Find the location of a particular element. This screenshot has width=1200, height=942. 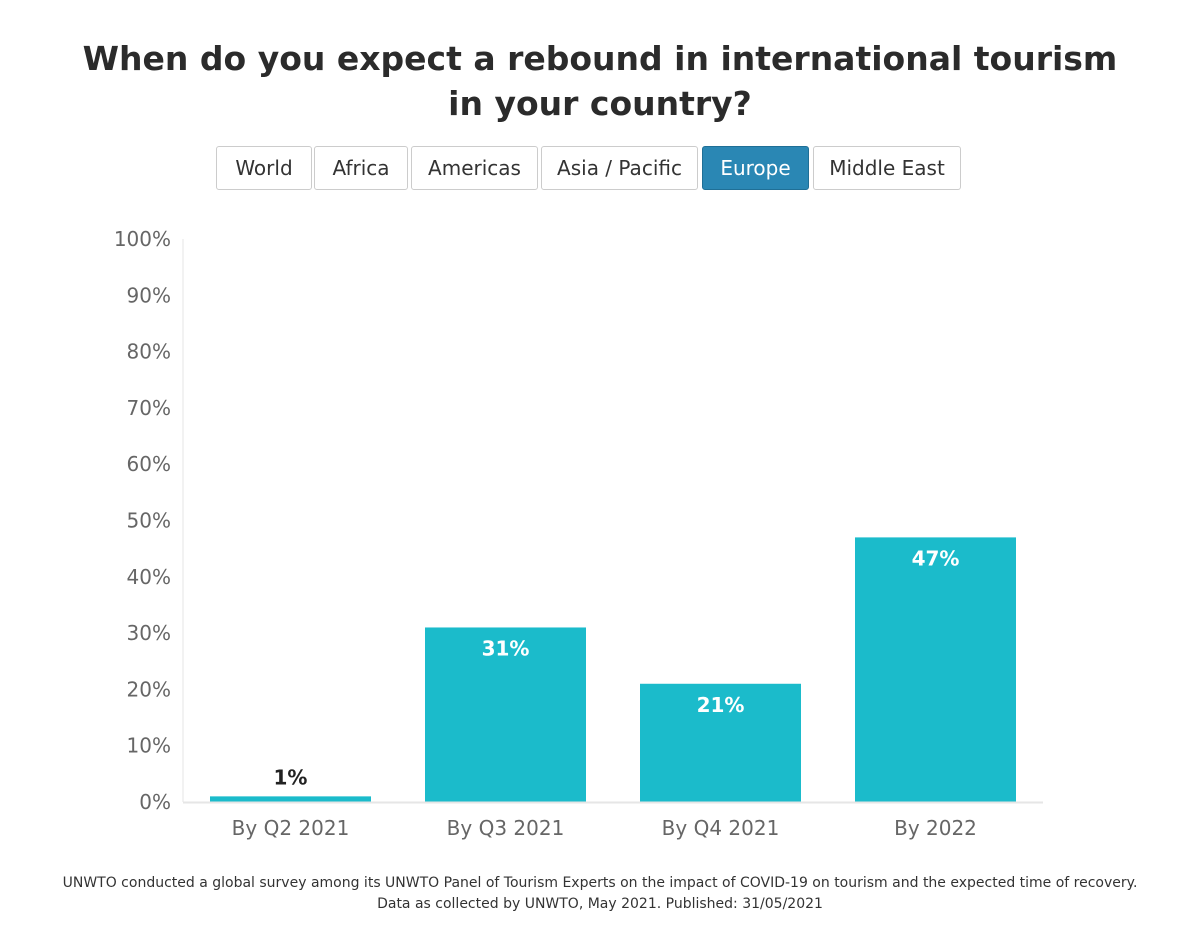

y-tick-label: 70% is located at coordinates (149, 408).